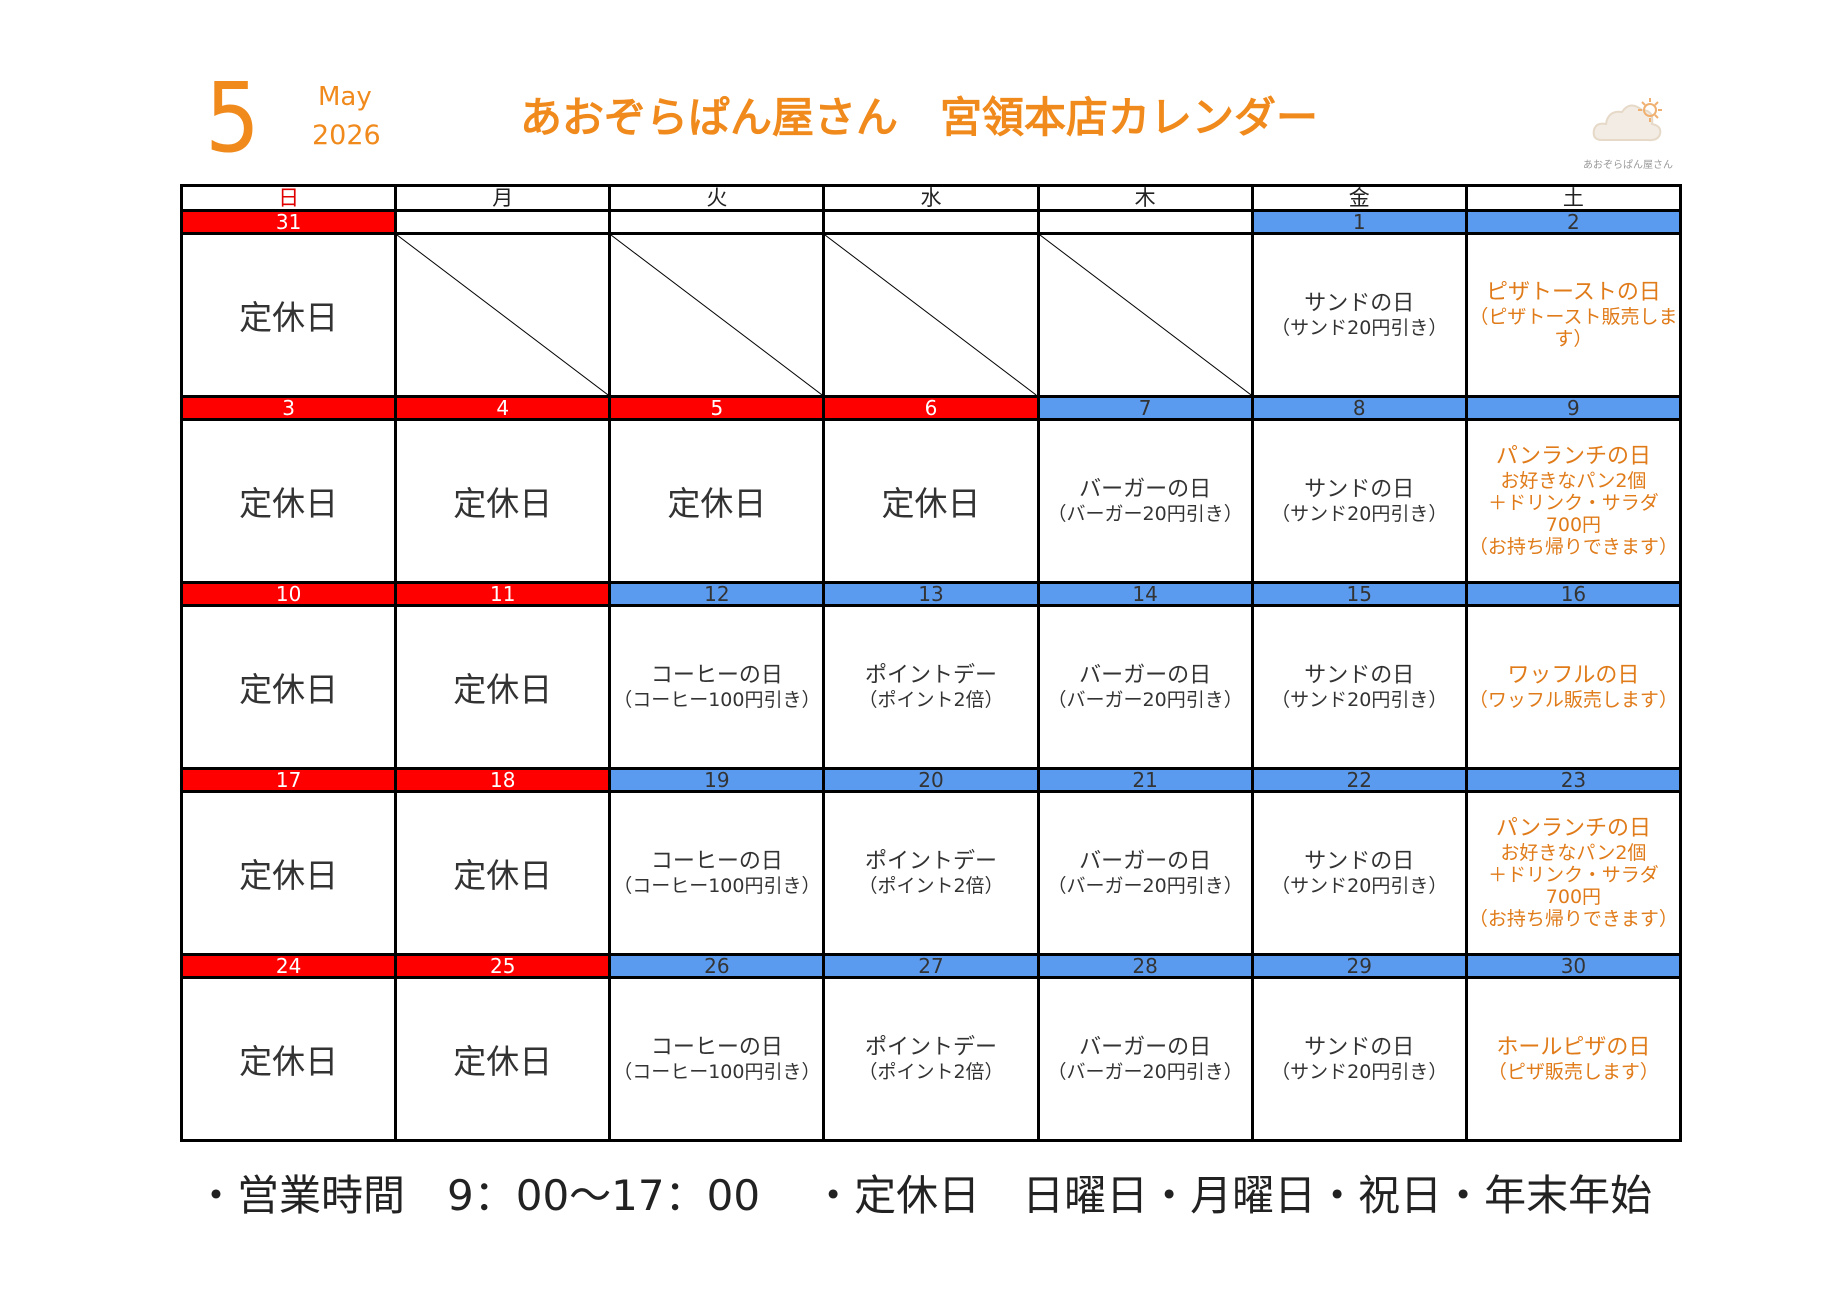 The width and height of the screenshot is (1838, 1300). What do you see at coordinates (918, 117) in the screenshot?
I see `title: あおぞらぱん屋さん 宮領本店カレンダー` at bounding box center [918, 117].